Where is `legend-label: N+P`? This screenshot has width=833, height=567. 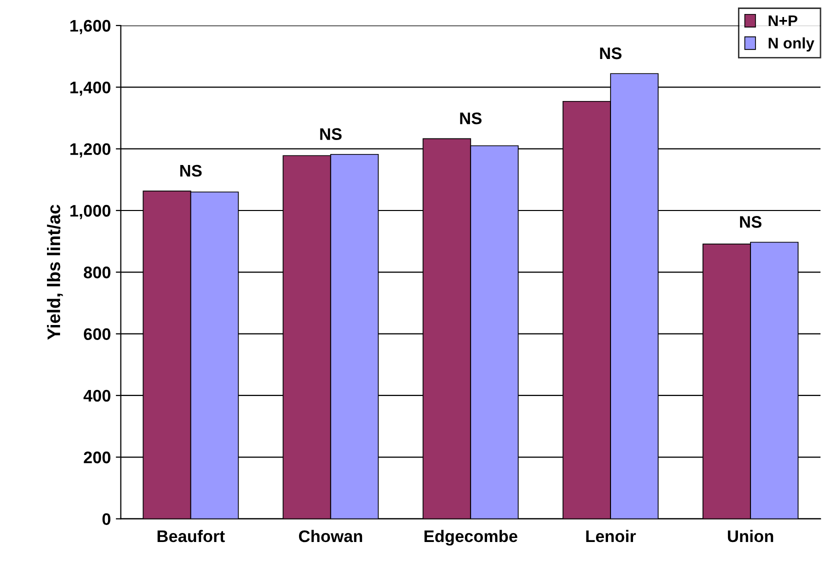
legend-label: N+P is located at coordinates (783, 20).